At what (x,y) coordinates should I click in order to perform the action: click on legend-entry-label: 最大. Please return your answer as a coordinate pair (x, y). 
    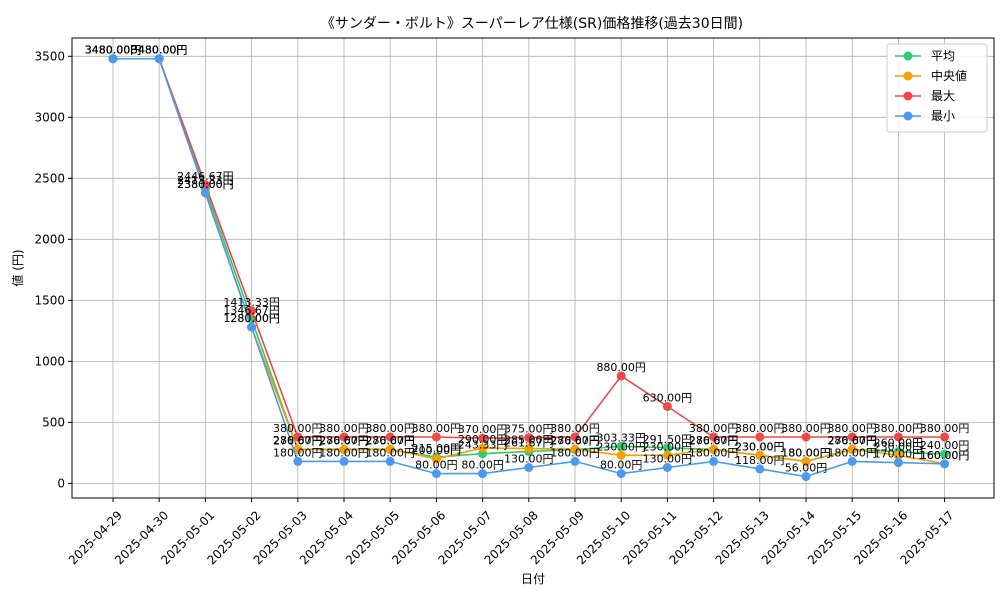
    Looking at the image, I should click on (943, 96).